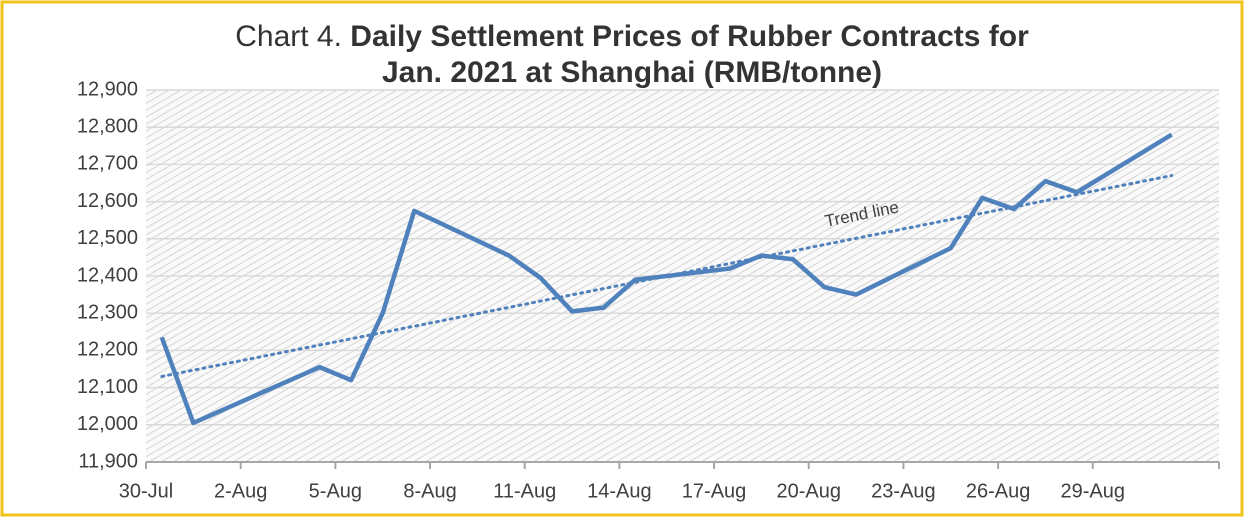  I want to click on x-tick-label: 26-Aug, so click(998, 491).